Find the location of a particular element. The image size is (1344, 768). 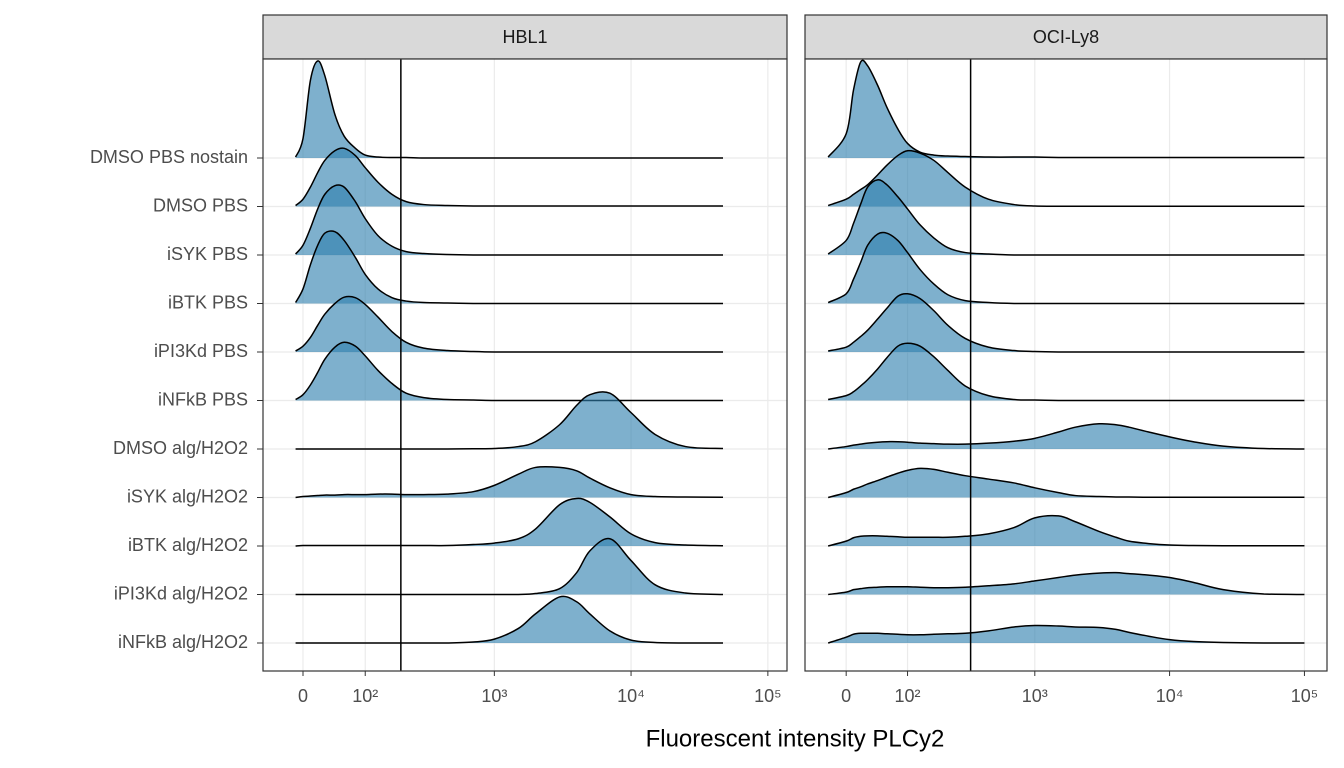

strip-title: OCI-Ly8 is located at coordinates (1066, 37).